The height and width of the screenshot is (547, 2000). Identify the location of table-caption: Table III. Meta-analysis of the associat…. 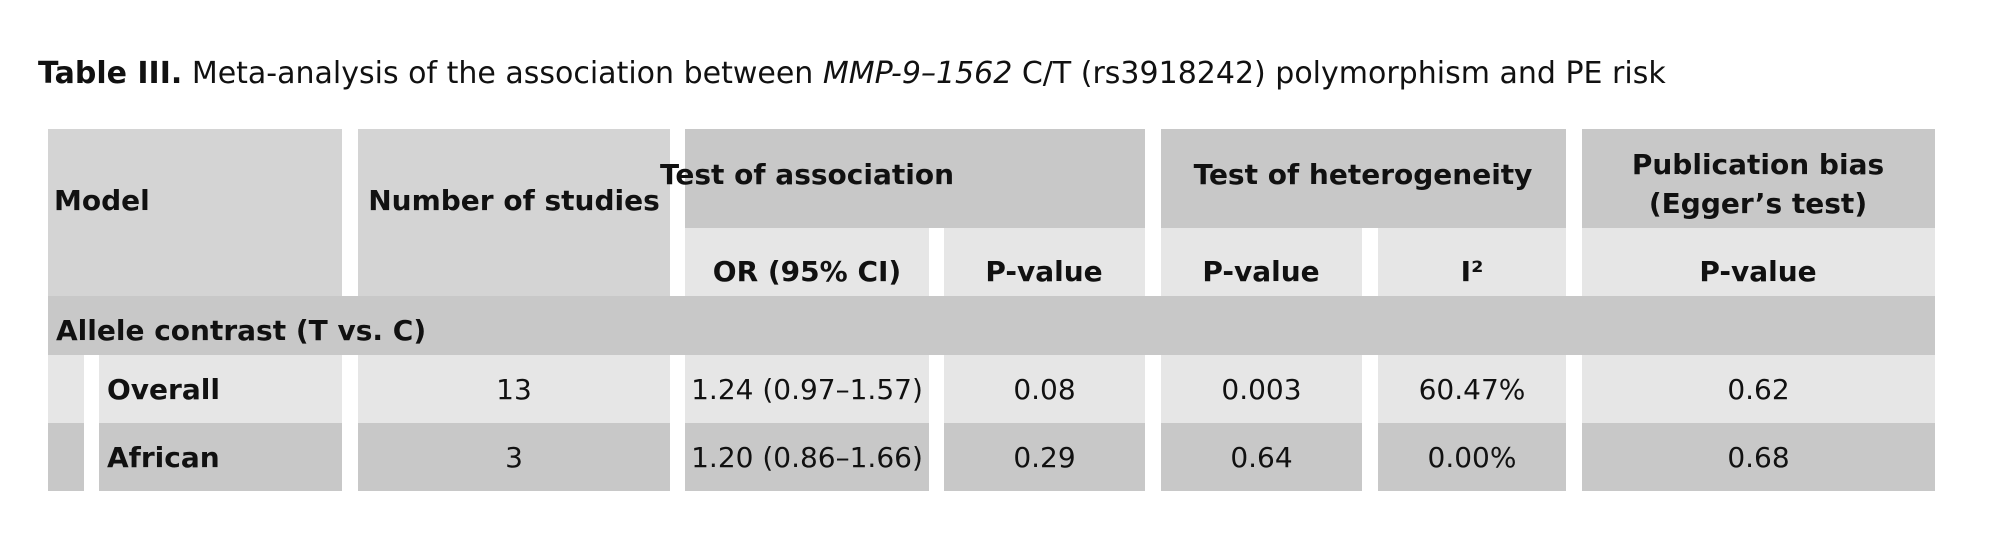
(852, 73).